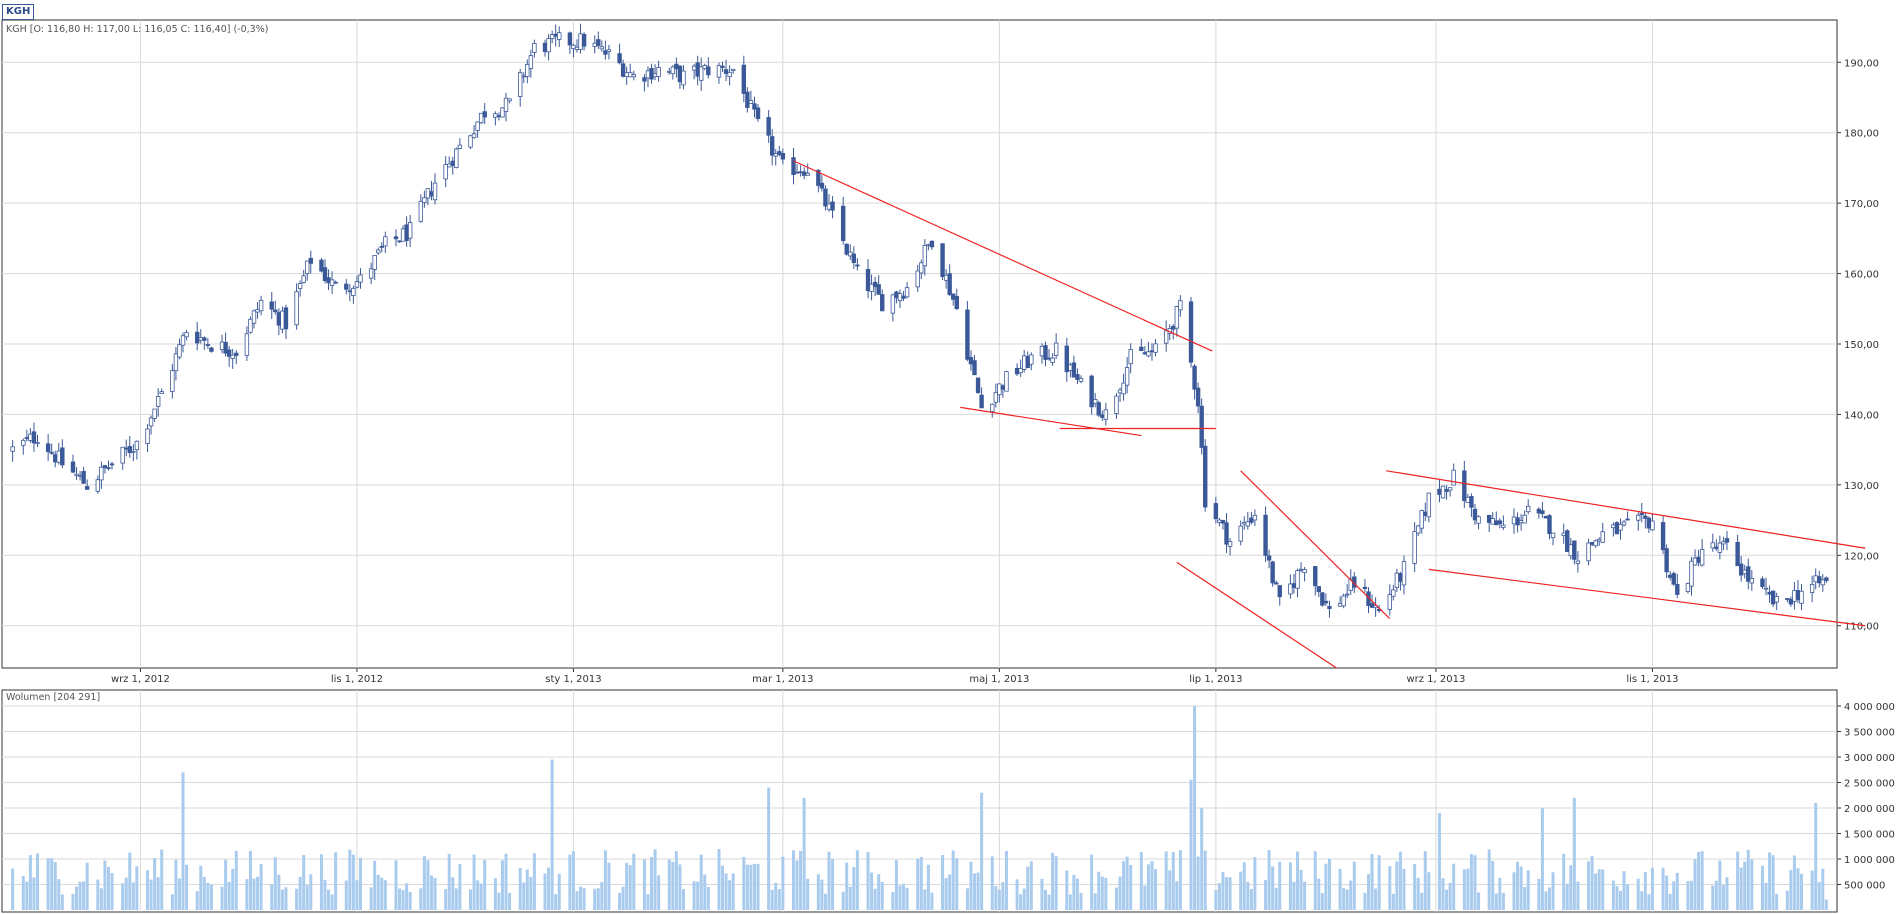 Image resolution: width=1897 pixels, height=914 pixels. I want to click on x-tick-label: lip 1, 2013, so click(1215, 679).